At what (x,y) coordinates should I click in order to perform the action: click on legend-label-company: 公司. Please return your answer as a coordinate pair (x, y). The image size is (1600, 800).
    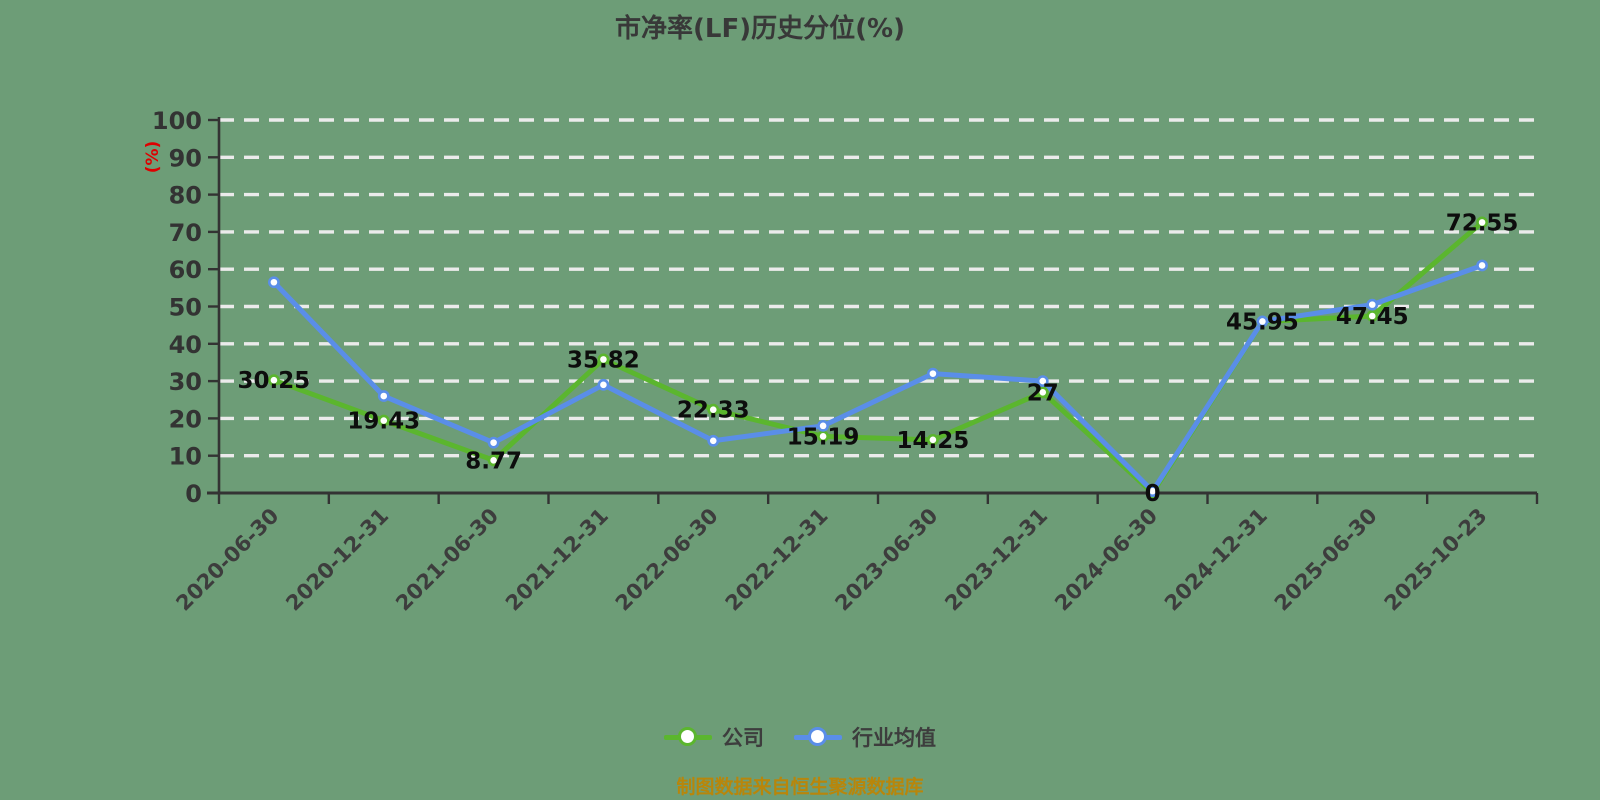
    Looking at the image, I should click on (743, 738).